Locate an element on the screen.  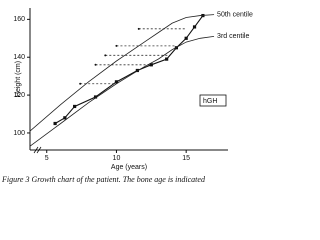
annotation-box is located at coordinates (213, 100).